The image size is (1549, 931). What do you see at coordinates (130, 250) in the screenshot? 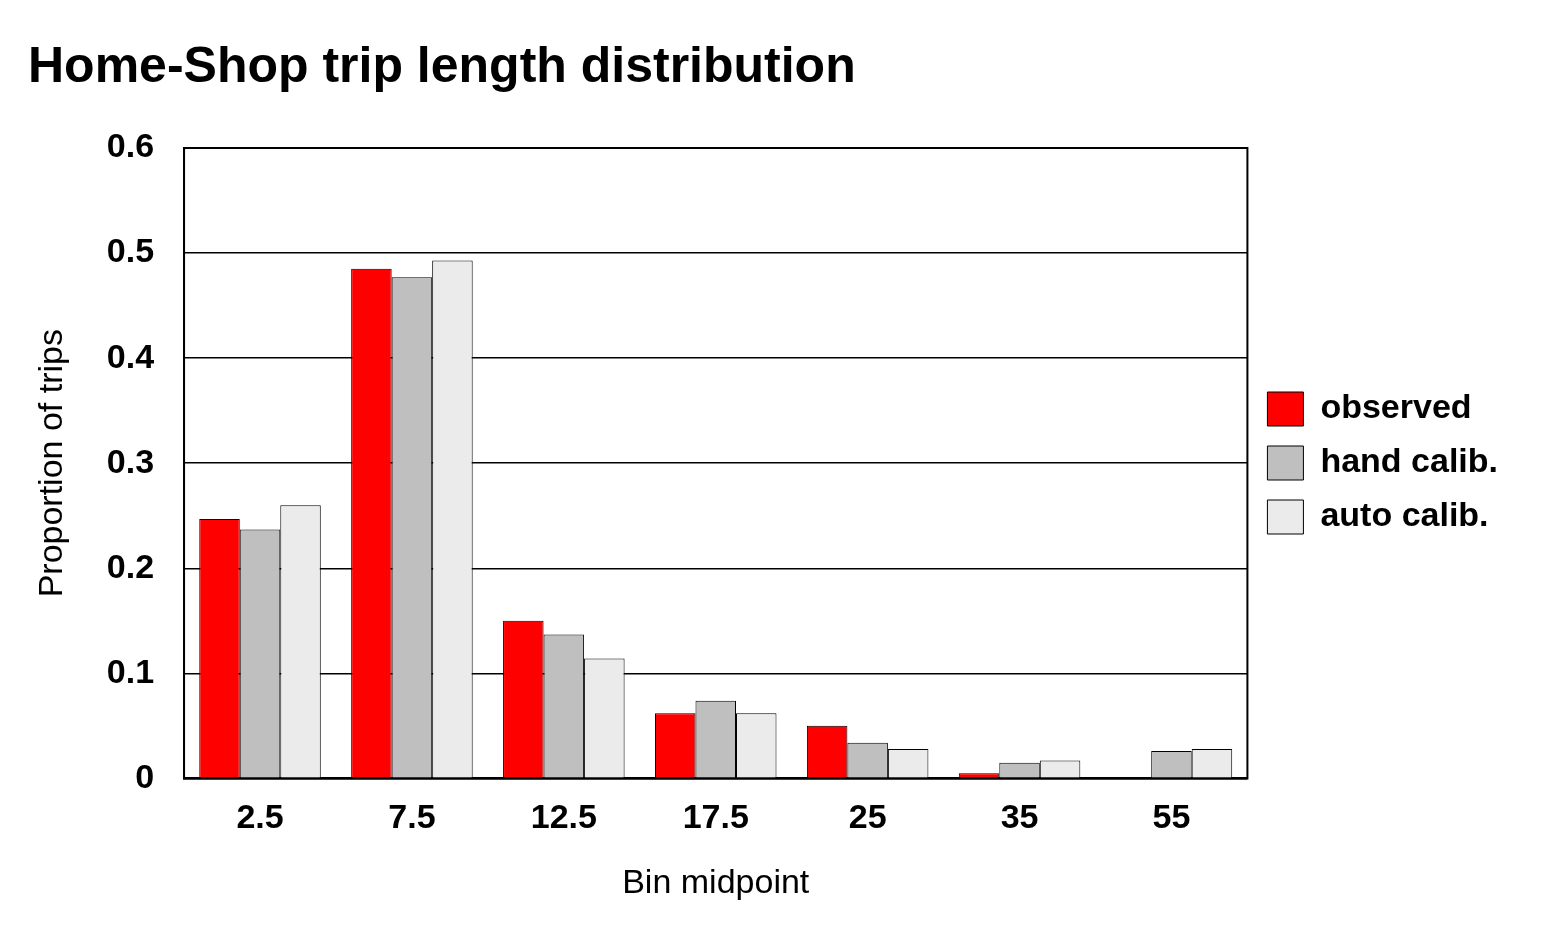
I see `y-tick-label: 0.5` at bounding box center [130, 250].